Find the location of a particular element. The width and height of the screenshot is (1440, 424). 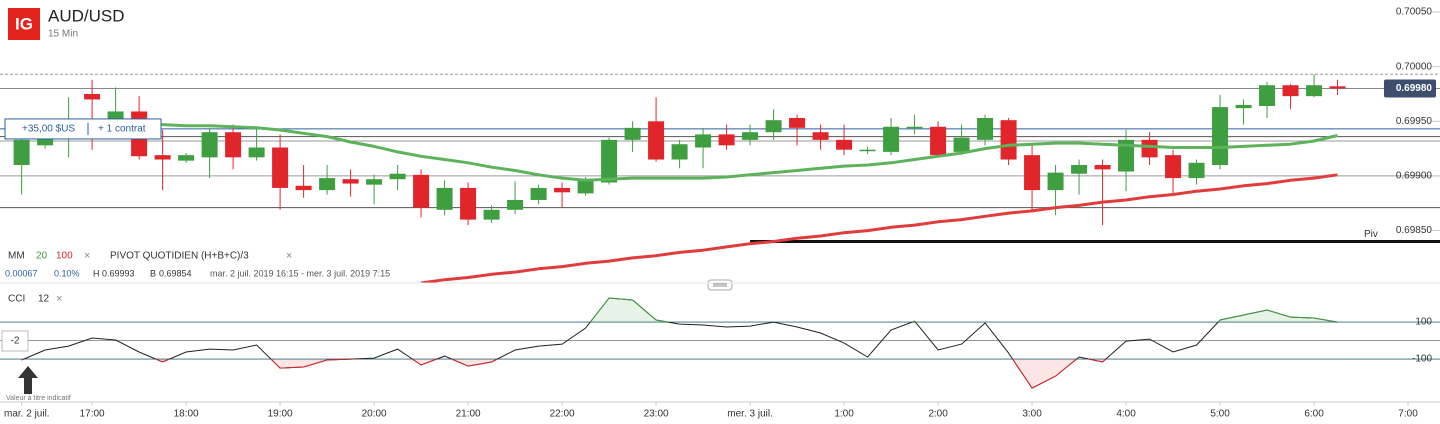

x-tick-label: 18:00 is located at coordinates (186, 414).